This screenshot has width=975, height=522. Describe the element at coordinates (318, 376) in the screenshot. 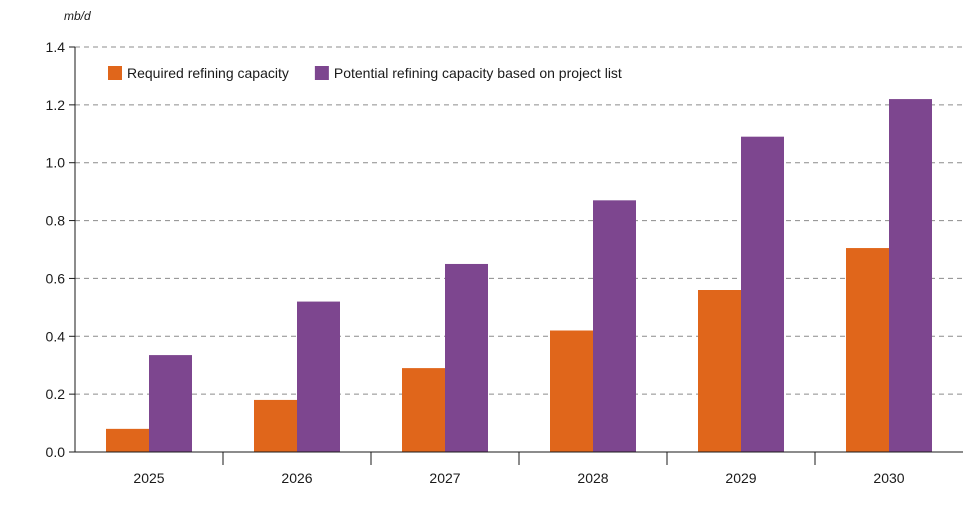

I see `bar-potential-2026` at that location.